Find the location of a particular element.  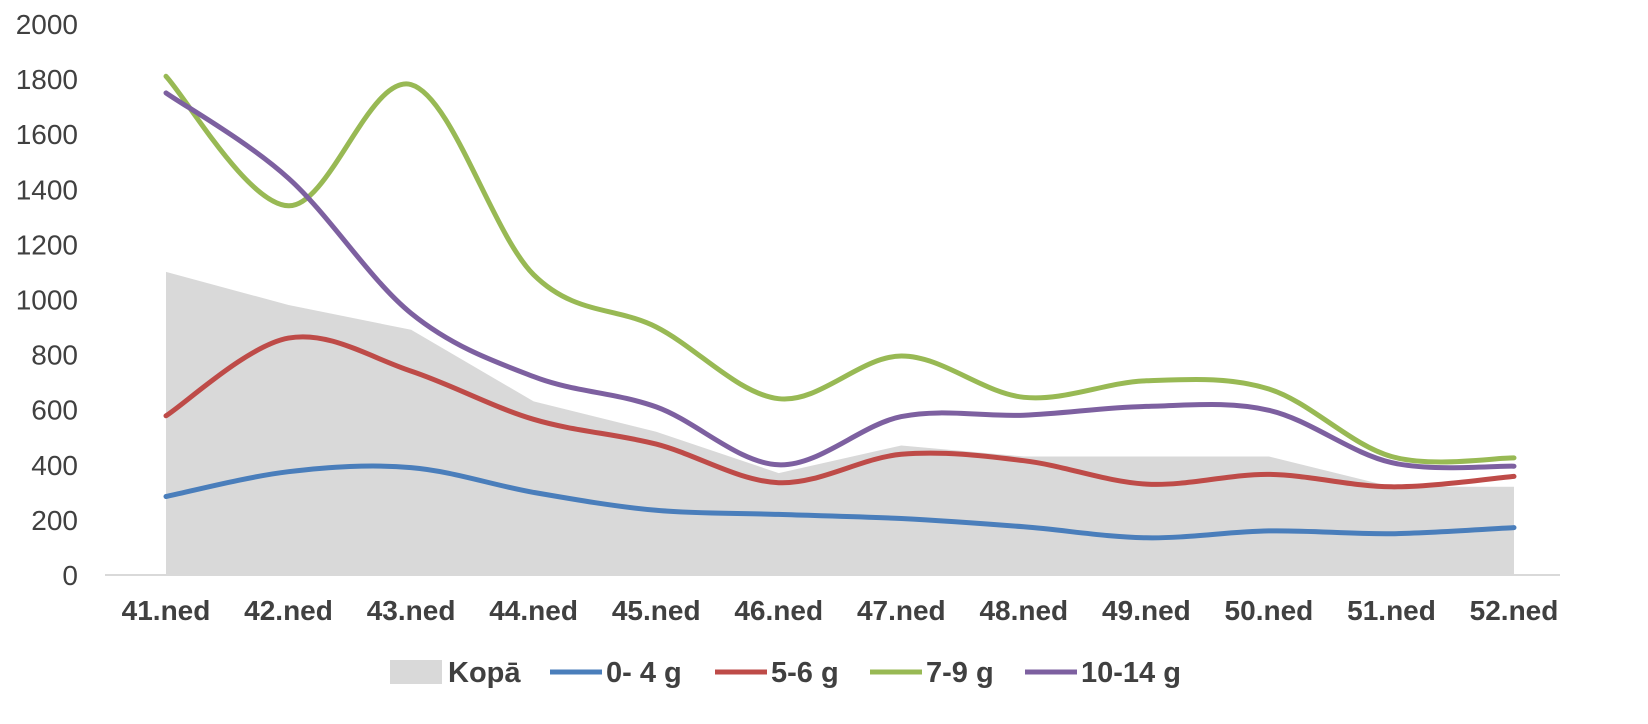

legend-label-3: 10-14 g is located at coordinates (1131, 673).